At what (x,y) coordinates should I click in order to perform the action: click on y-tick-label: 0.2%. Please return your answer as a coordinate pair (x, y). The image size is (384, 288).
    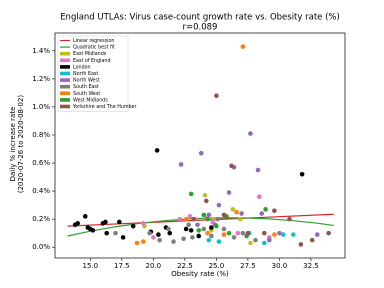
    Looking at the image, I should click on (41, 219).